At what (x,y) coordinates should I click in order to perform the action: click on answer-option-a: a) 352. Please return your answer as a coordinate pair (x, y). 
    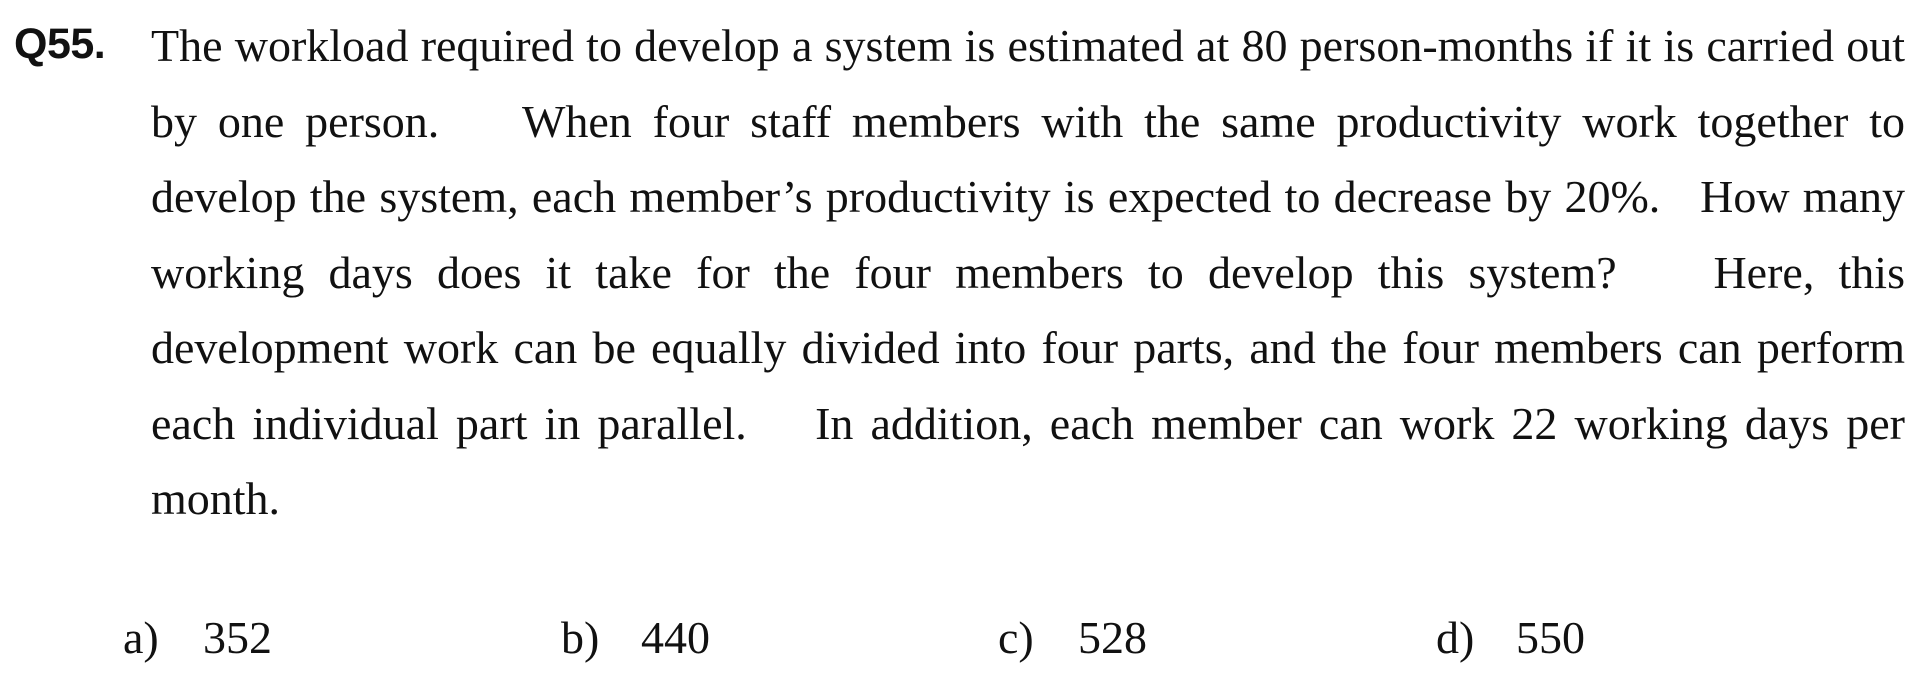
    Looking at the image, I should click on (197, 638).